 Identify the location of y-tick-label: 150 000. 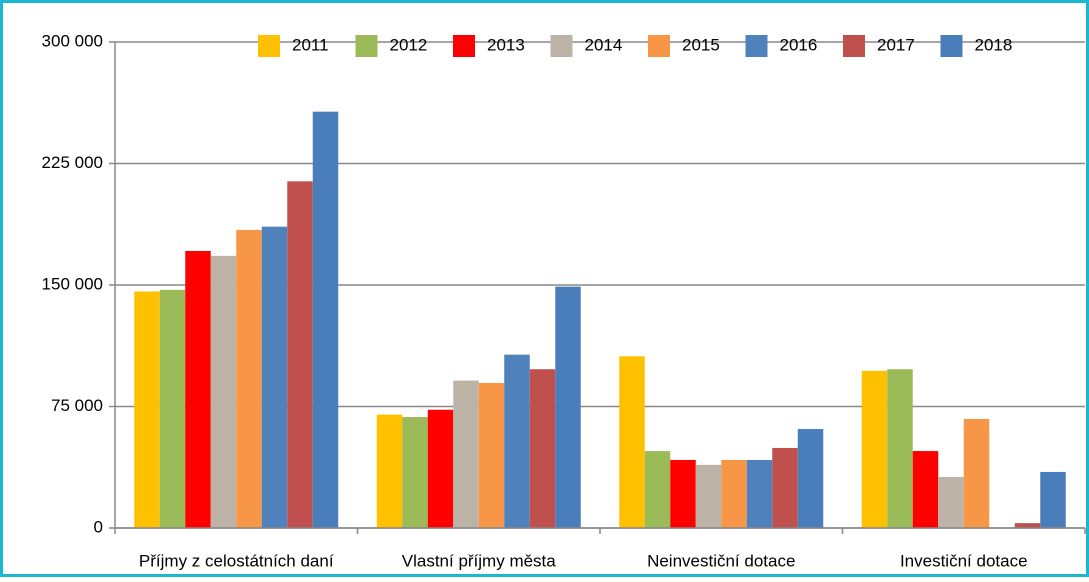
(72, 283).